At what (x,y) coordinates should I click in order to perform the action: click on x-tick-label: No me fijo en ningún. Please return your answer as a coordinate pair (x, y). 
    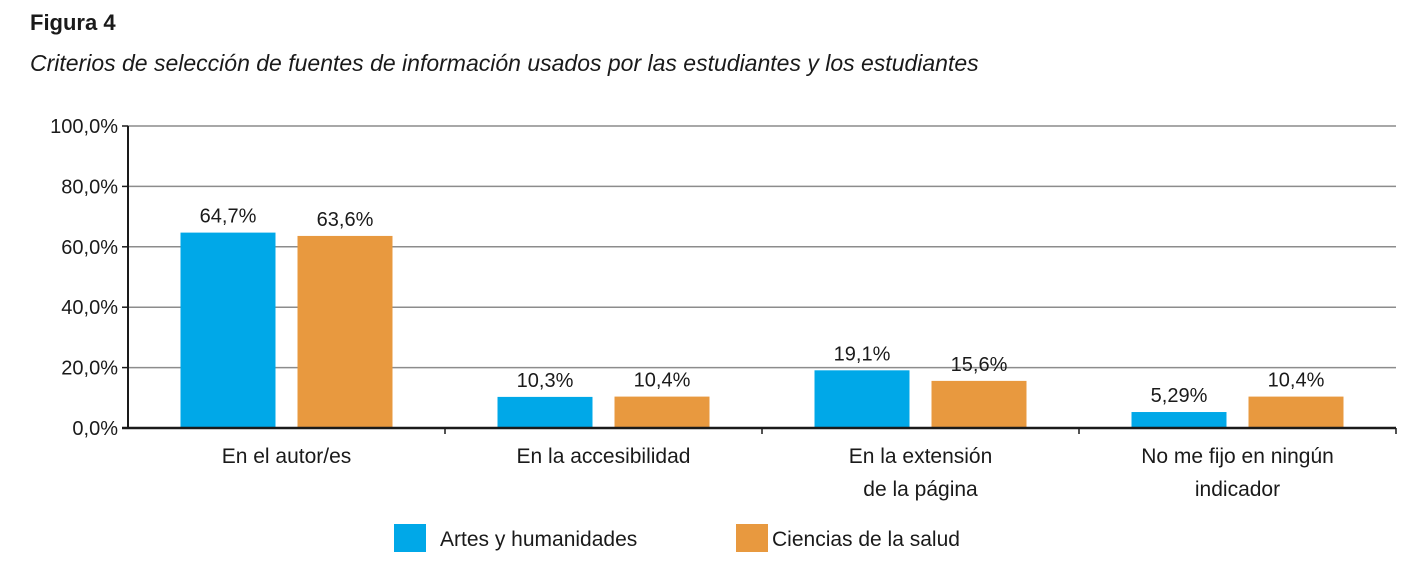
    Looking at the image, I should click on (1237, 456).